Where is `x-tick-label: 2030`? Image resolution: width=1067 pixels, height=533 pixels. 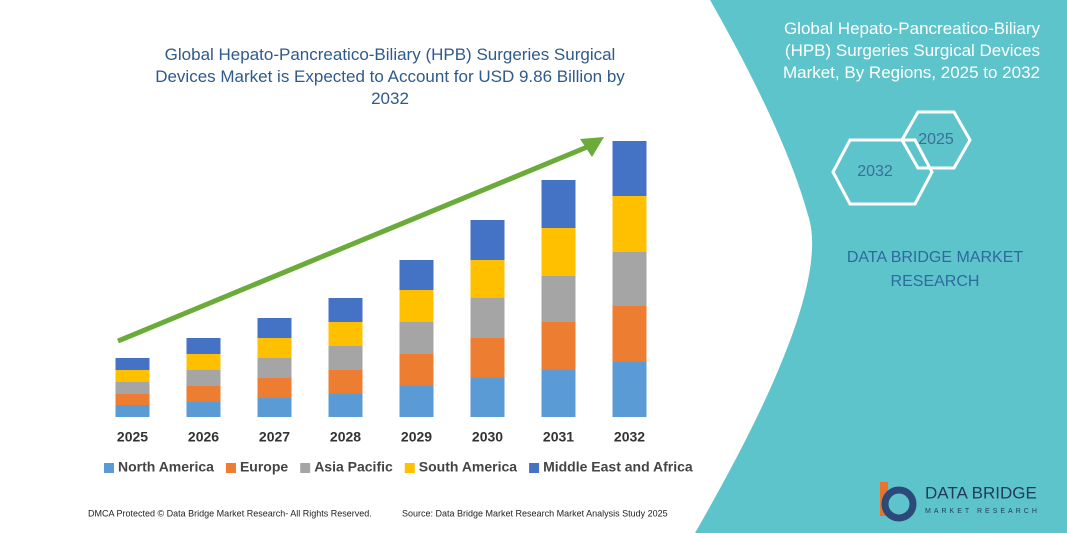
x-tick-label: 2030 is located at coordinates (487, 437).